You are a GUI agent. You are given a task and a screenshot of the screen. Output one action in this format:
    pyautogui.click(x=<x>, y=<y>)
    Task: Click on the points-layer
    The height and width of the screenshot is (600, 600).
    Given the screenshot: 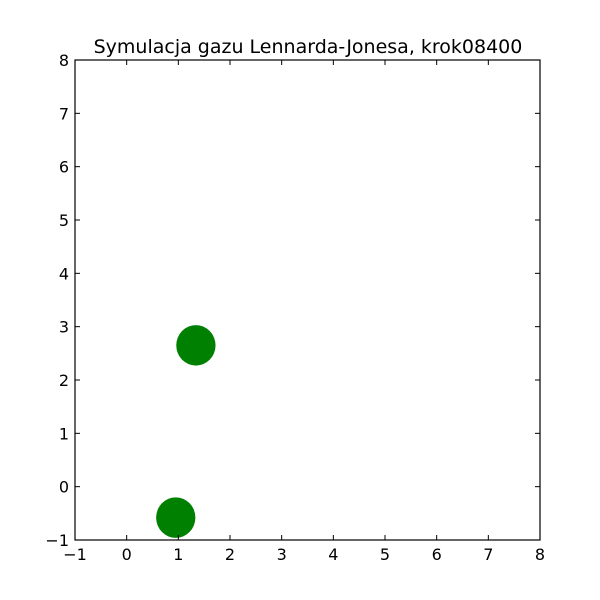 What is the action you would take?
    pyautogui.click(x=186, y=431)
    